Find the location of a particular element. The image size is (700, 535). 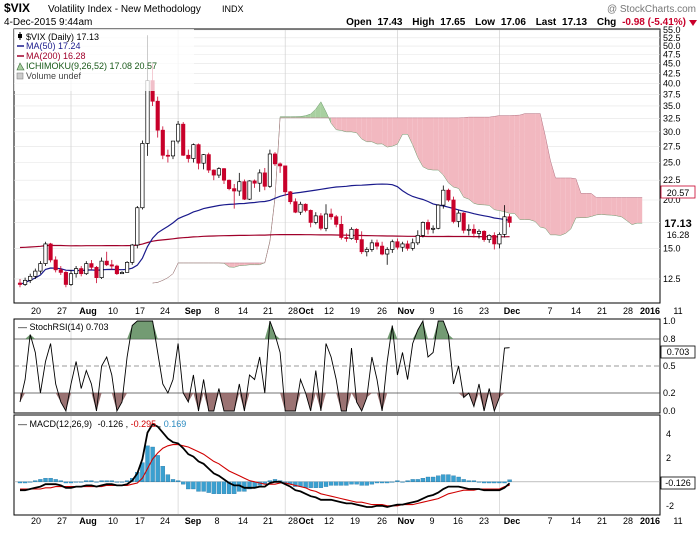

x-tick-label: 7 is located at coordinates (549, 311).